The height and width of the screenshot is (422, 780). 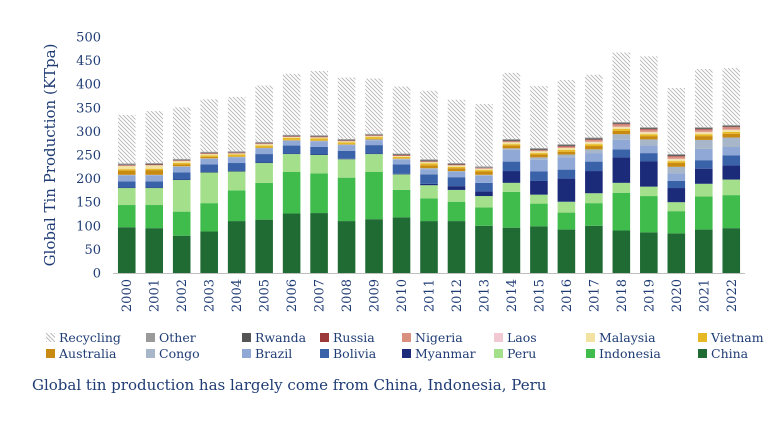 What do you see at coordinates (621, 187) in the screenshot?
I see `bar-segment-peru-2018` at bounding box center [621, 187].